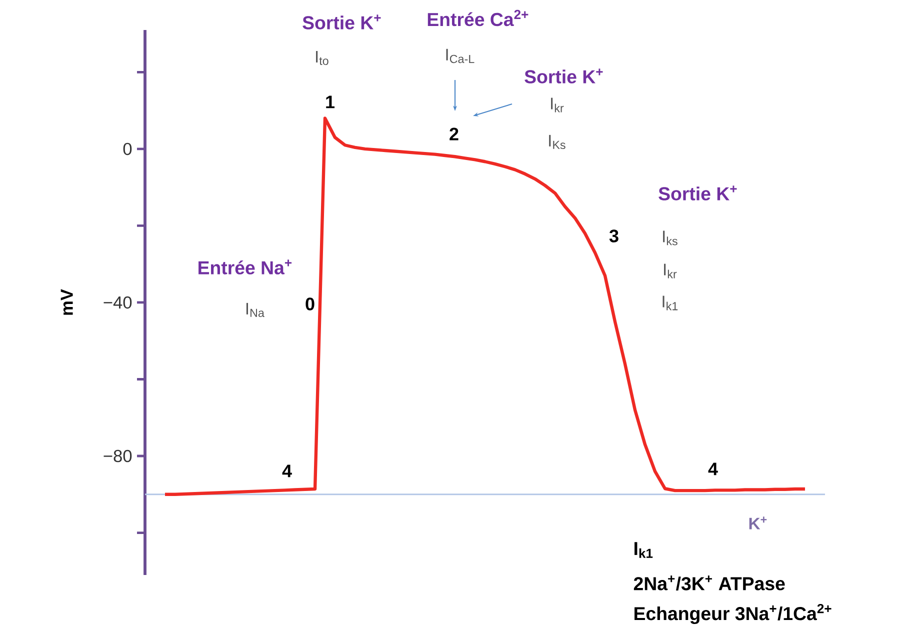 The image size is (903, 630). What do you see at coordinates (733, 614) in the screenshot?
I see `text: Echangeur 3Na$^{+}$/1Ca$^{2+}$` at bounding box center [733, 614].